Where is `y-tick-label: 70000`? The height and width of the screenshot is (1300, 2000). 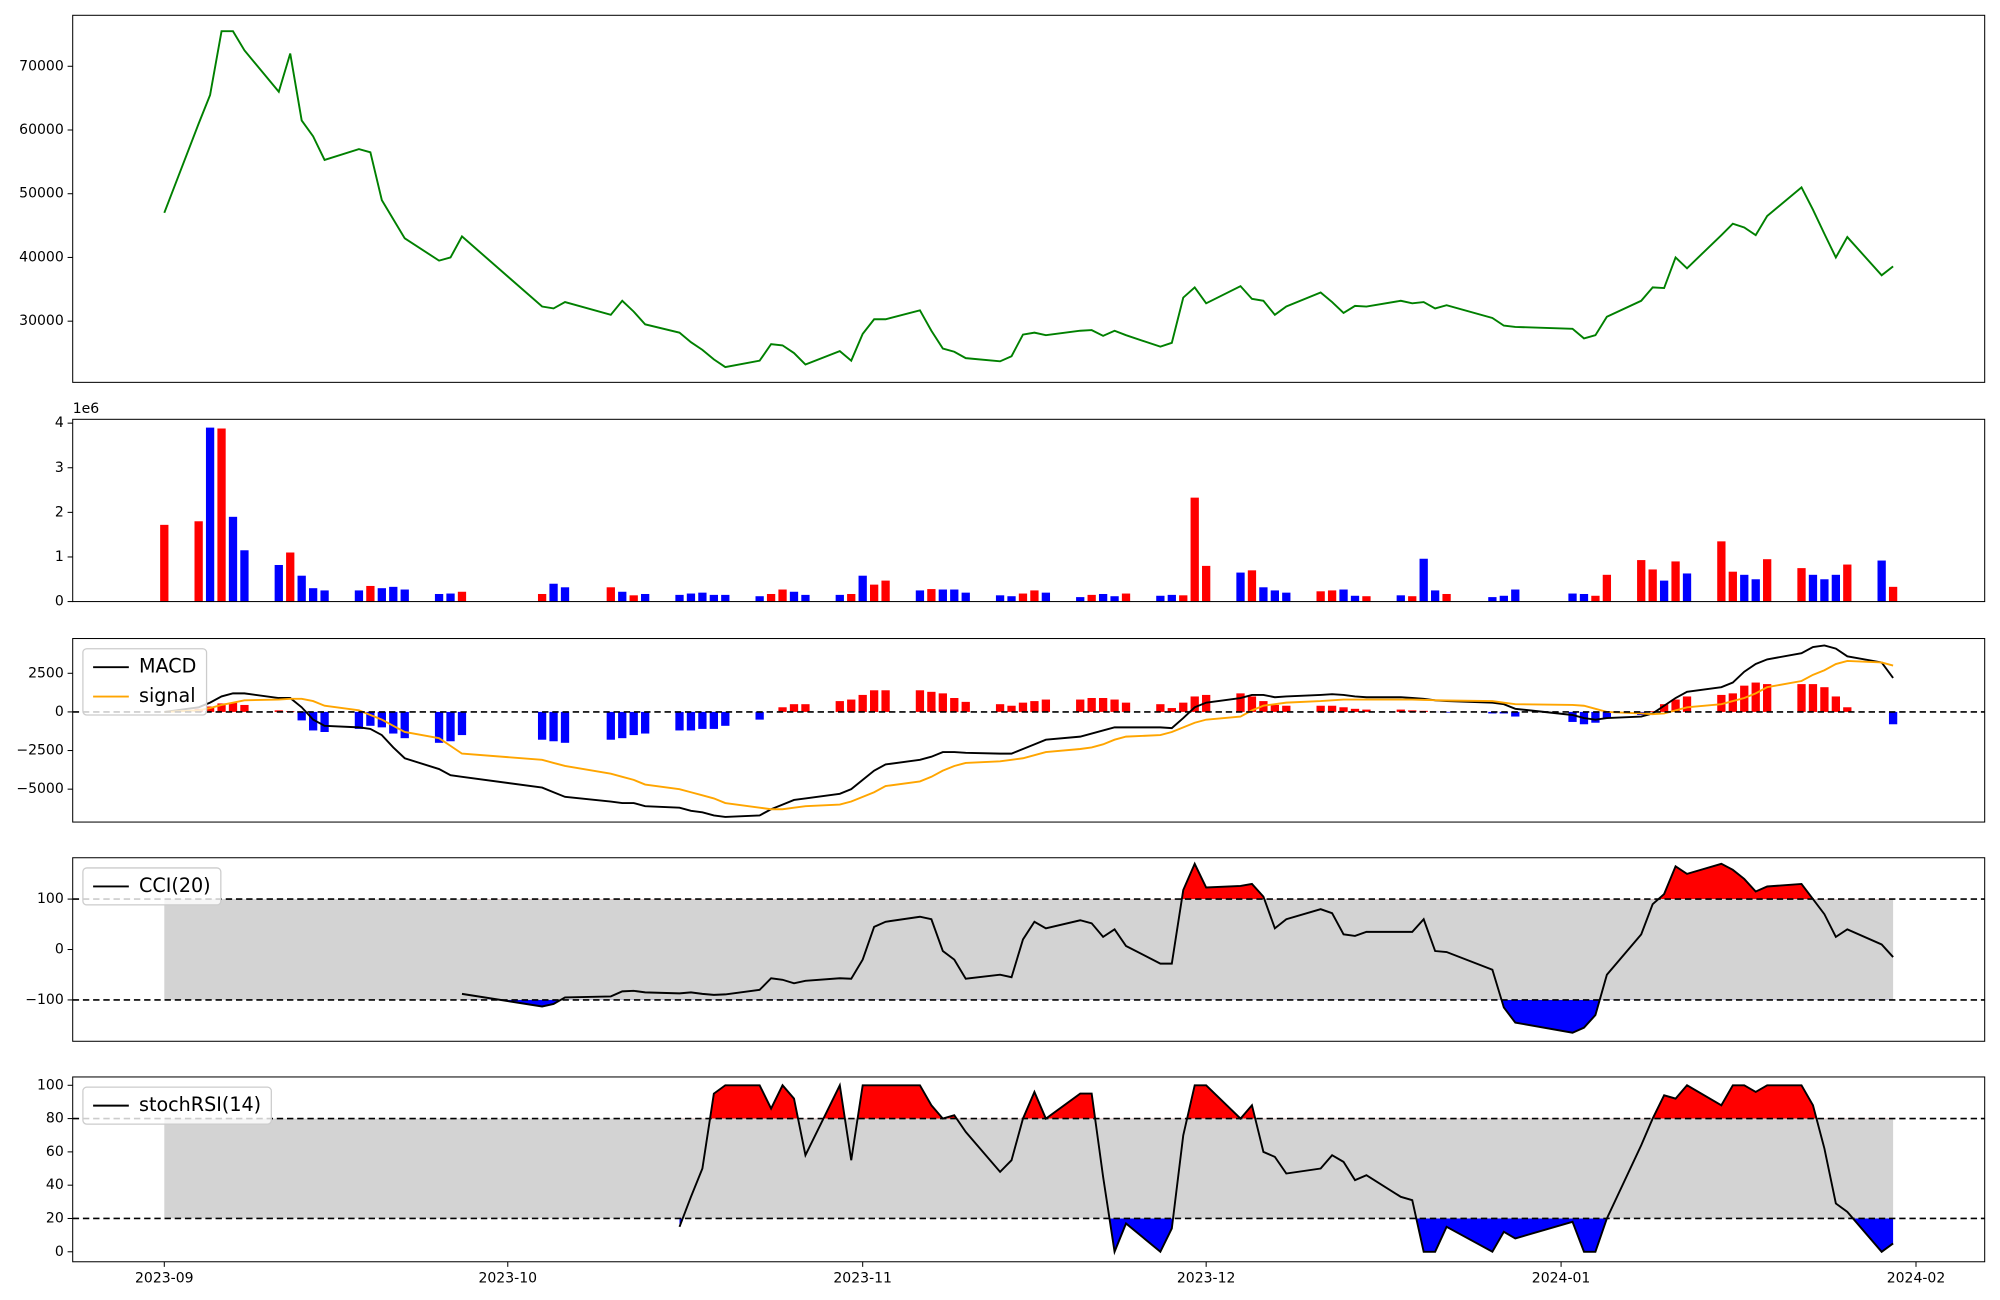 y-tick-label: 70000 is located at coordinates (41, 66).